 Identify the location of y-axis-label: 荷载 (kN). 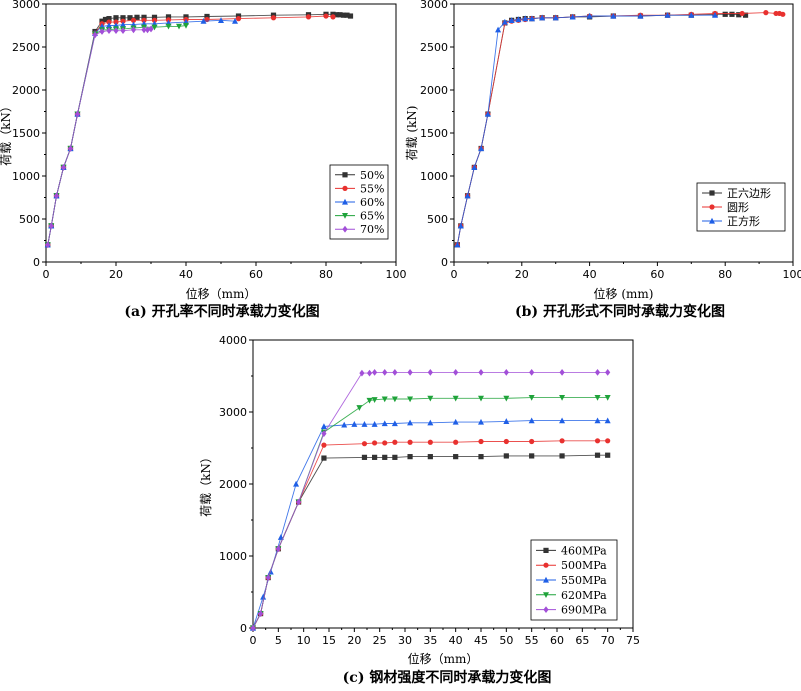
(412, 133).